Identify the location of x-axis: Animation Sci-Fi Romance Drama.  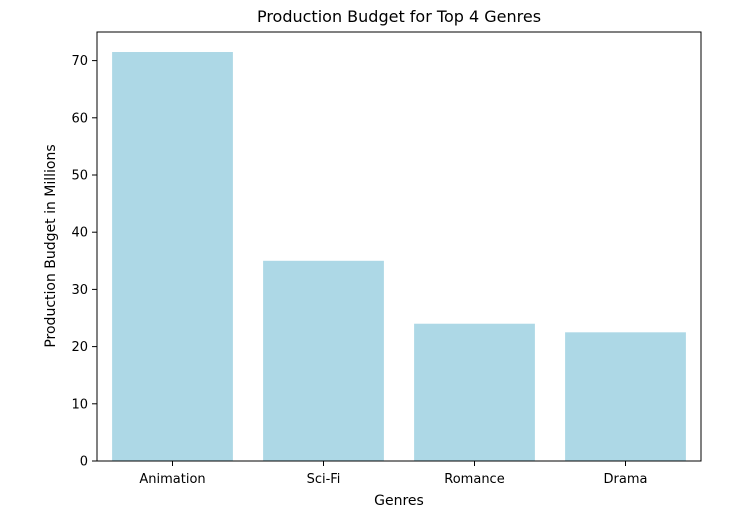
(393, 474).